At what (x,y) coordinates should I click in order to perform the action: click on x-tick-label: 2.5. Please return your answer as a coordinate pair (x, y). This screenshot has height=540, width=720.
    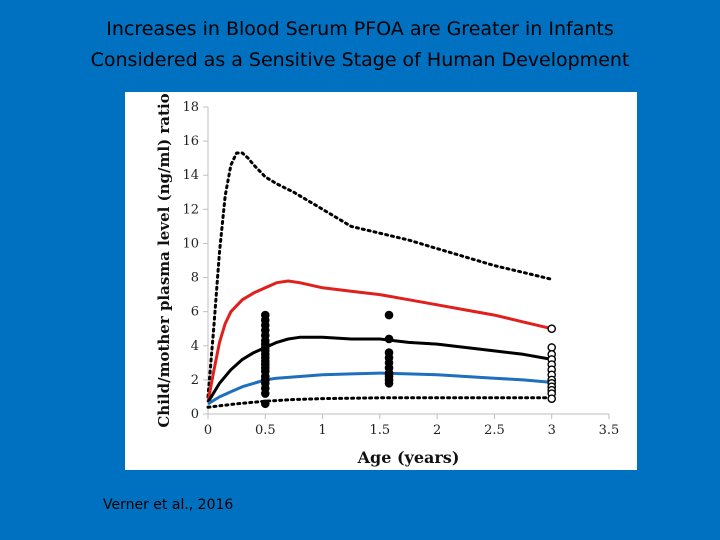
    Looking at the image, I should click on (494, 430).